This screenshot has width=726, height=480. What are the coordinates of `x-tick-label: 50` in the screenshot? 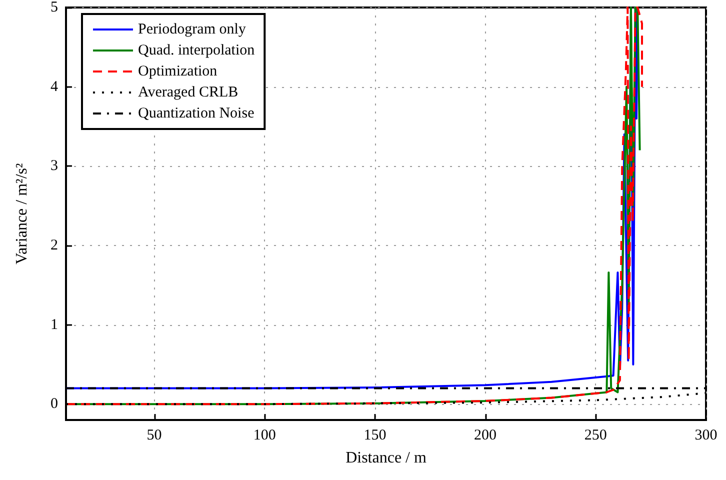 It's located at (154, 436).